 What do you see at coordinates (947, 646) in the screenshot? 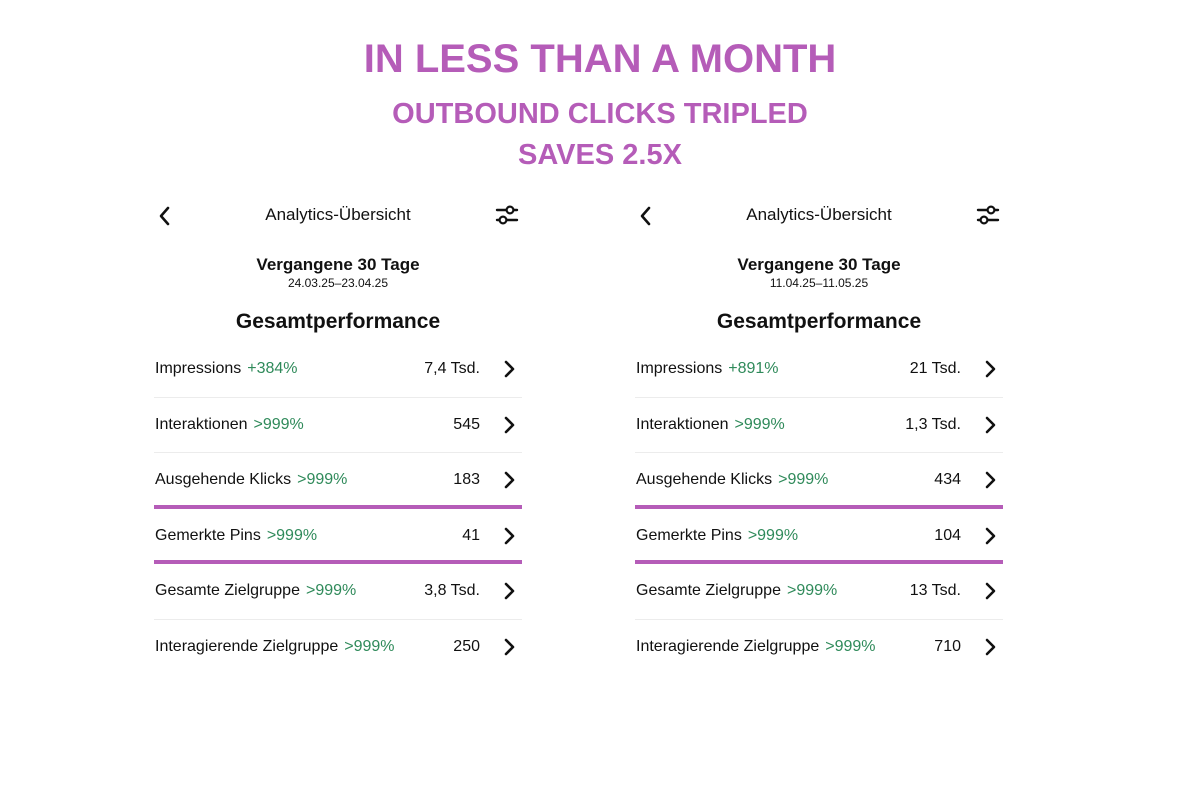
I see `metric-value: 710` at bounding box center [947, 646].